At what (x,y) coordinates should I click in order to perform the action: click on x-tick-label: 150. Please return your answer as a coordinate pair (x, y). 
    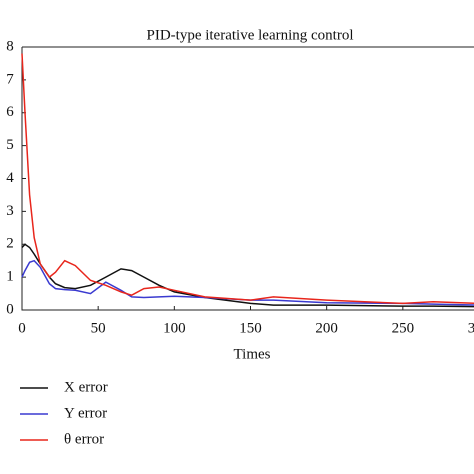
    Looking at the image, I should click on (250, 328).